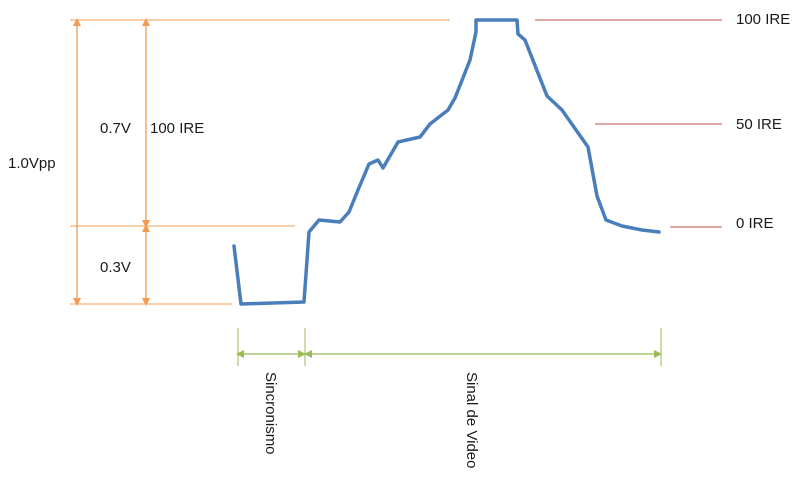  What do you see at coordinates (471, 420) in the screenshot?
I see `video-label: Sinal de Video` at bounding box center [471, 420].